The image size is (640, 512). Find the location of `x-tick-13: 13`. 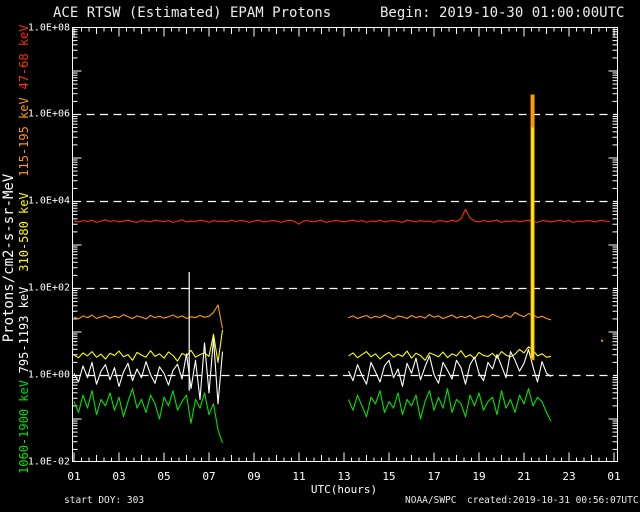

x-tick-13: 13 is located at coordinates (344, 476).